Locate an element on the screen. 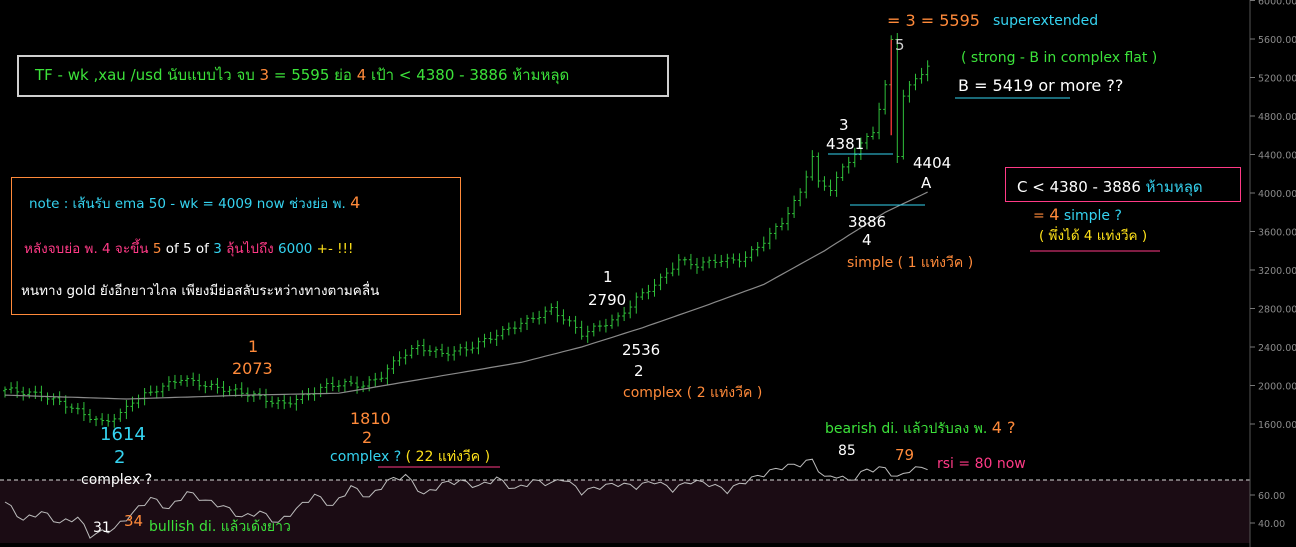 The width and height of the screenshot is (1296, 547). note-line-2-f: 6000 is located at coordinates (295, 249).